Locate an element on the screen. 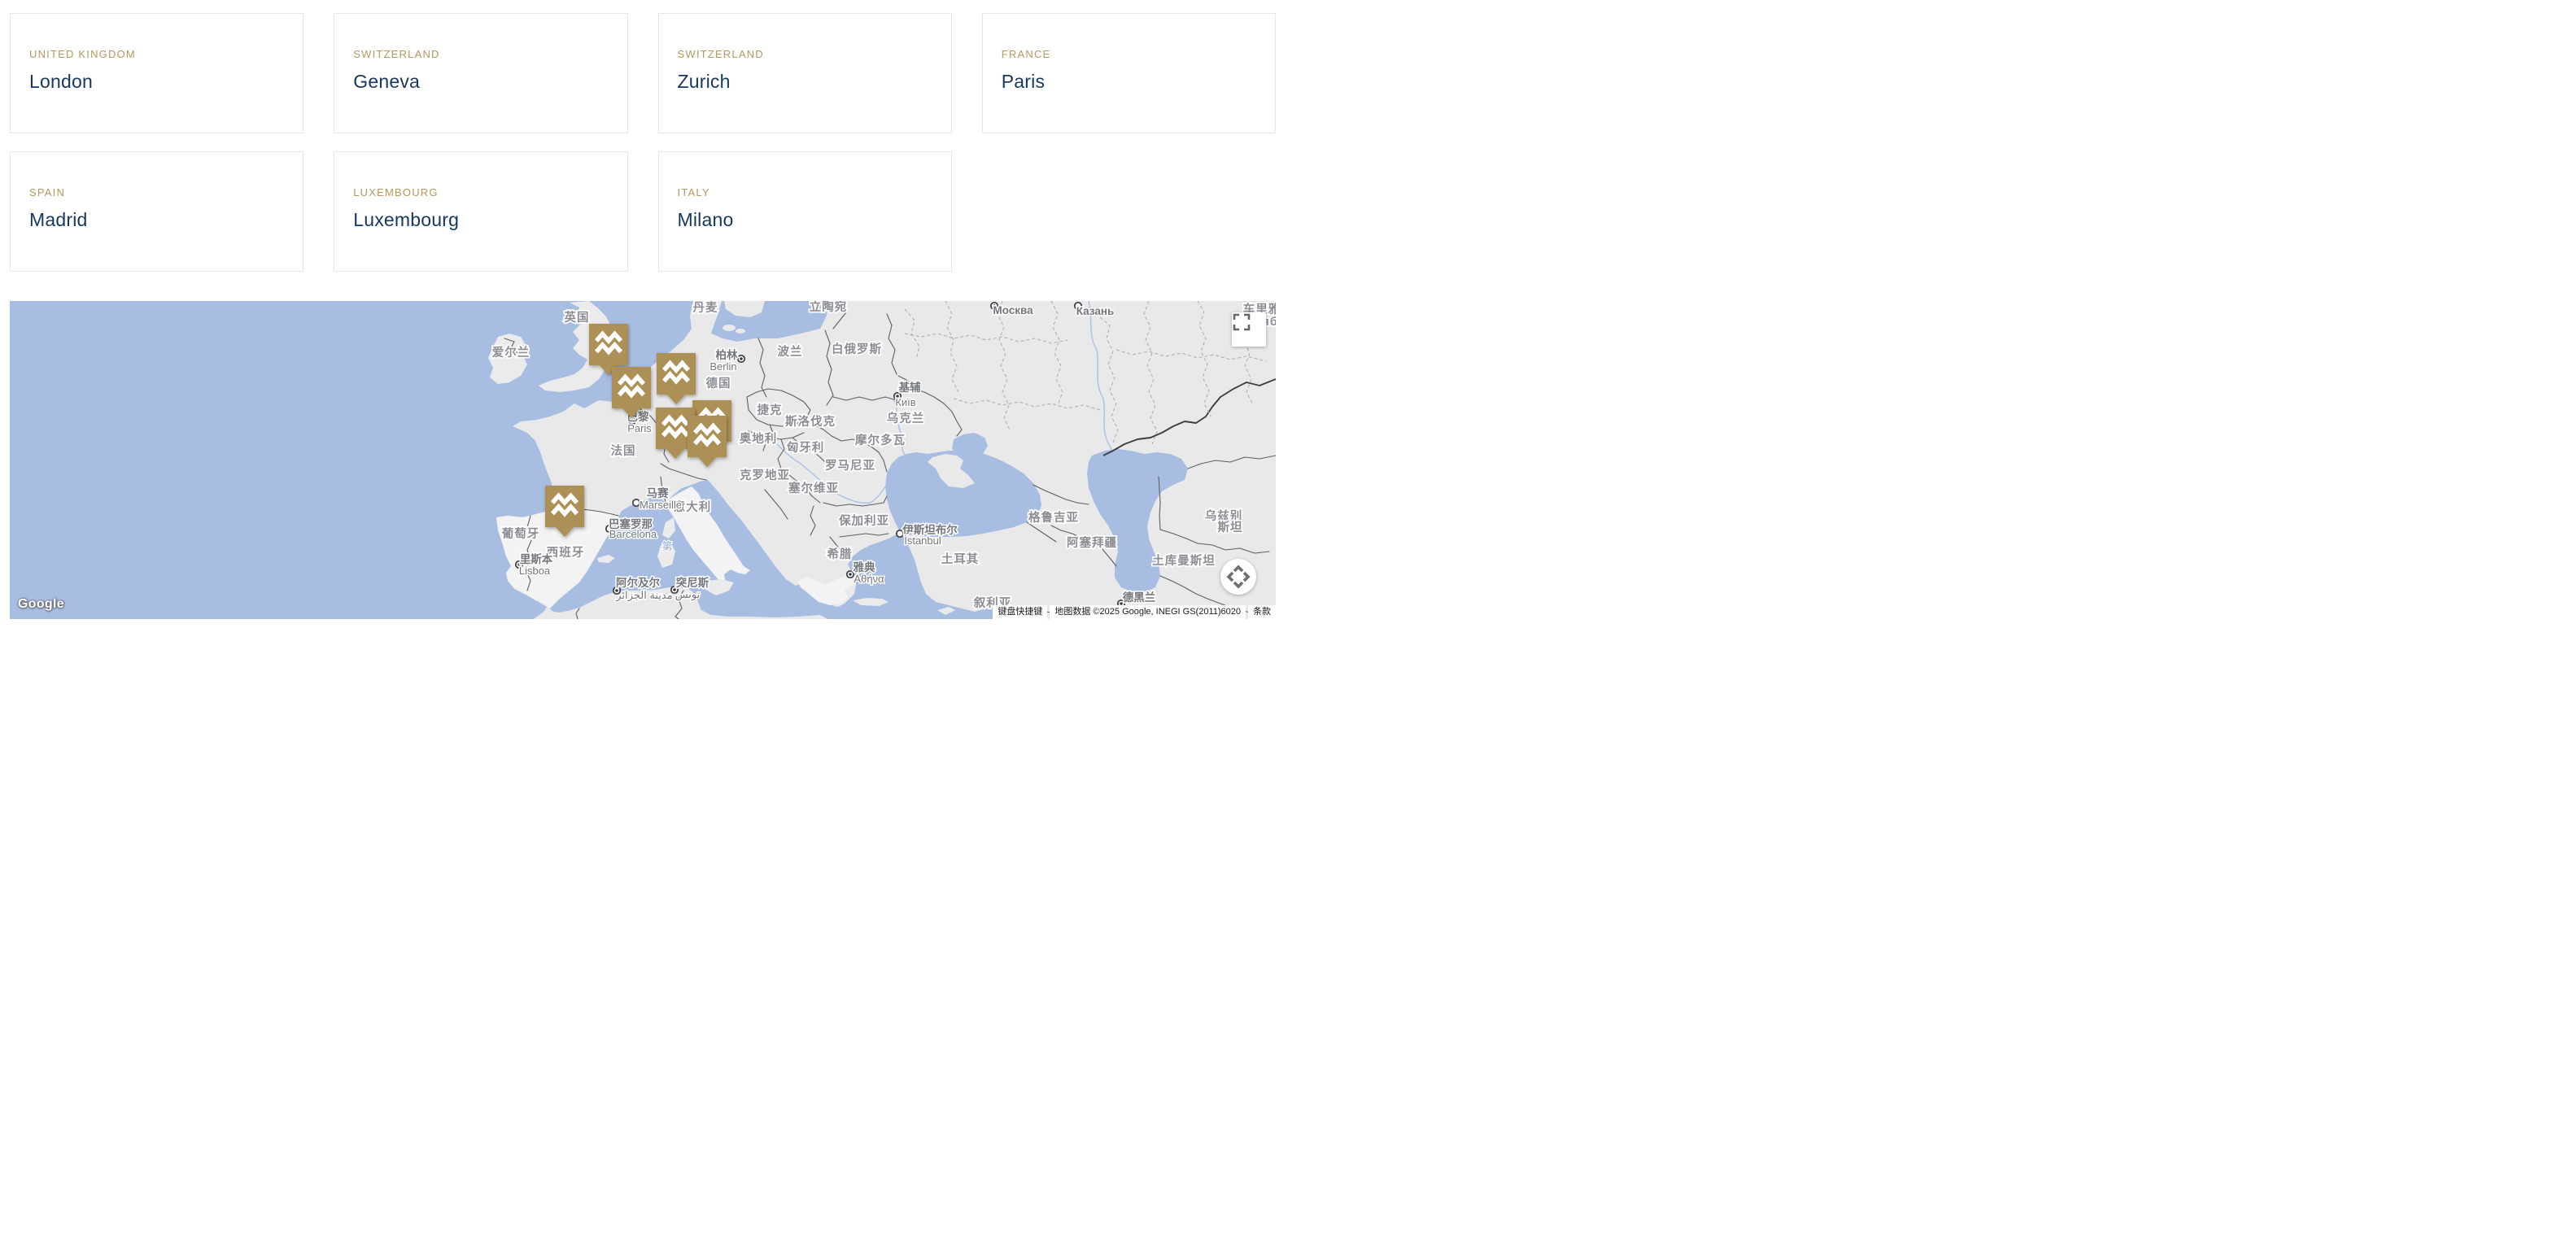 The width and height of the screenshot is (2576, 1256). dnieper-river is located at coordinates (899, 426).